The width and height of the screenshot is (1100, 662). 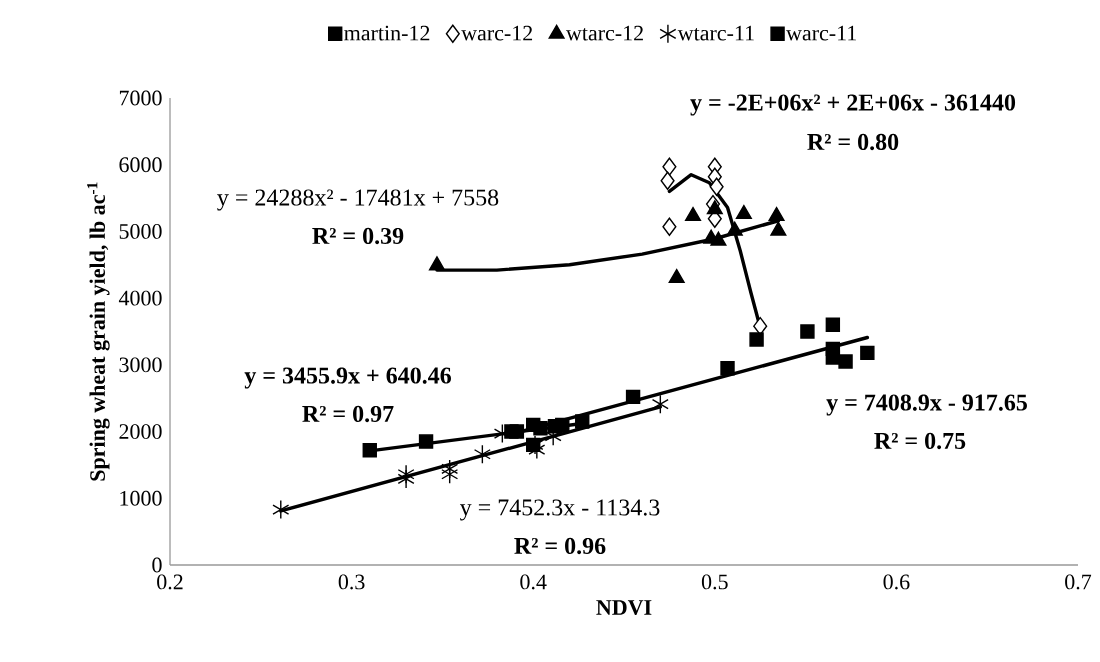 What do you see at coordinates (140, 231) in the screenshot?
I see `y-tick-label: 5000` at bounding box center [140, 231].